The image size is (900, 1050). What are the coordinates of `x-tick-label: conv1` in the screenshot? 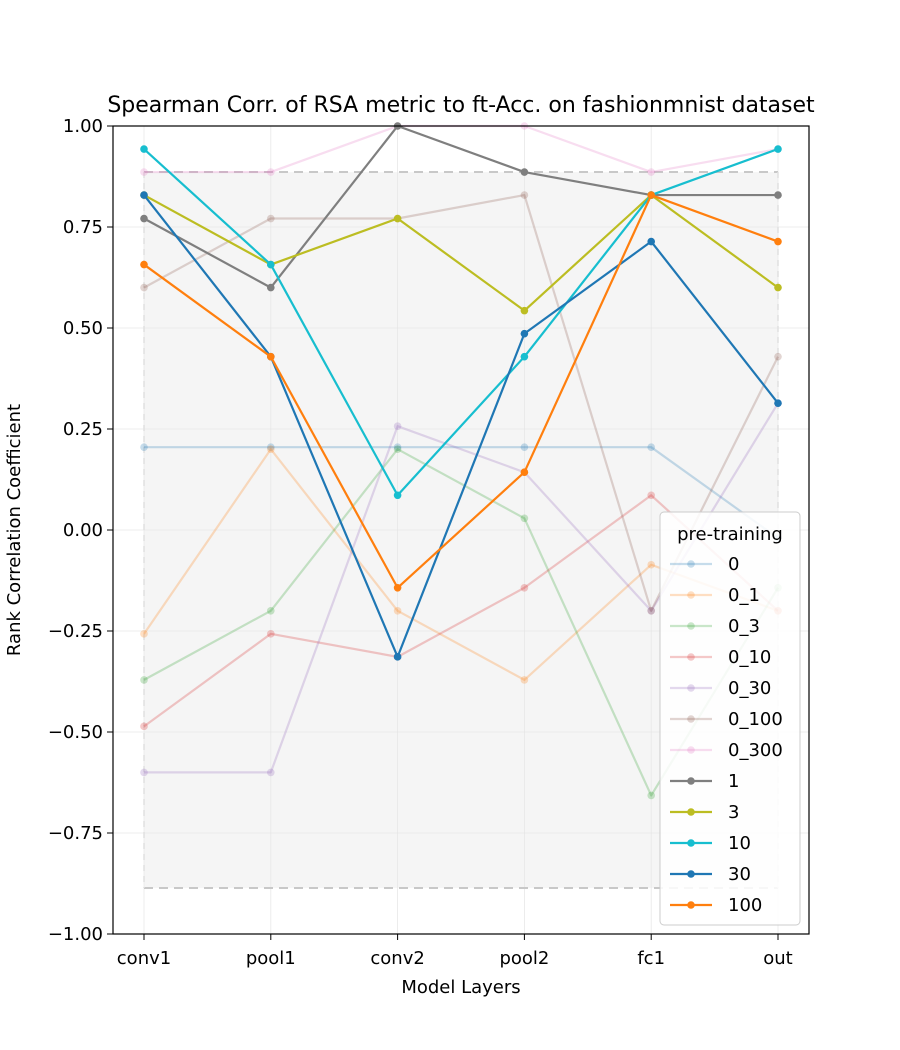 It's located at (144, 958).